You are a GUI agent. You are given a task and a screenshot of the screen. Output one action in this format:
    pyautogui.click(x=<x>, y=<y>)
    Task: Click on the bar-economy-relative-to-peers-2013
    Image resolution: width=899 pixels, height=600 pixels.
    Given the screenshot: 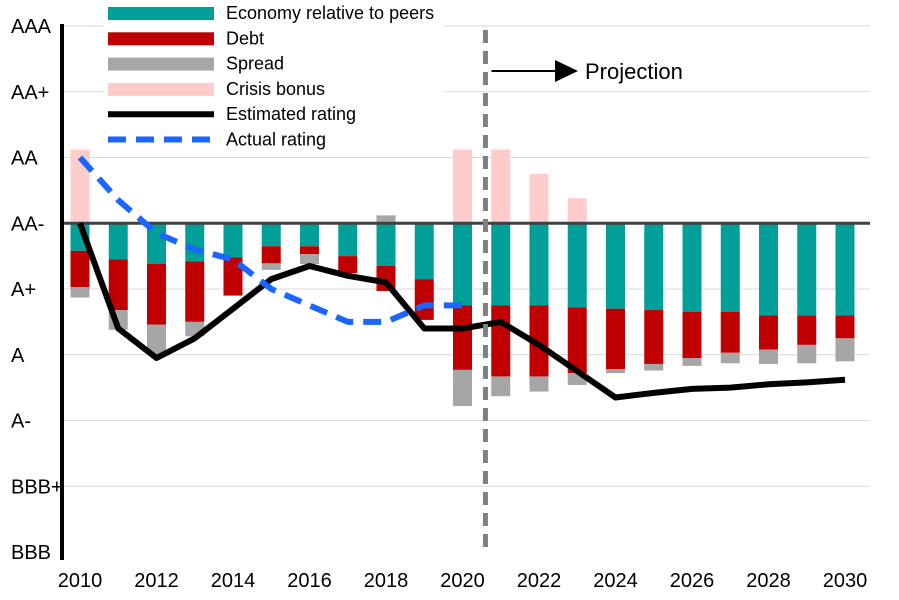 What is the action you would take?
    pyautogui.click(x=195, y=242)
    